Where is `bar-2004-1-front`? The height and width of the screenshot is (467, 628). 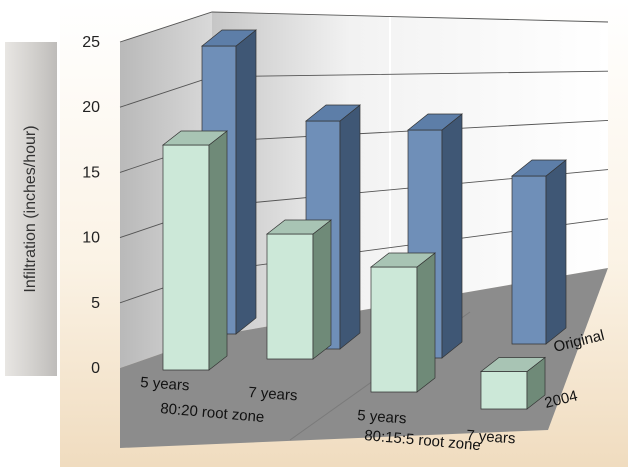 bar-2004-1-front is located at coordinates (290, 296).